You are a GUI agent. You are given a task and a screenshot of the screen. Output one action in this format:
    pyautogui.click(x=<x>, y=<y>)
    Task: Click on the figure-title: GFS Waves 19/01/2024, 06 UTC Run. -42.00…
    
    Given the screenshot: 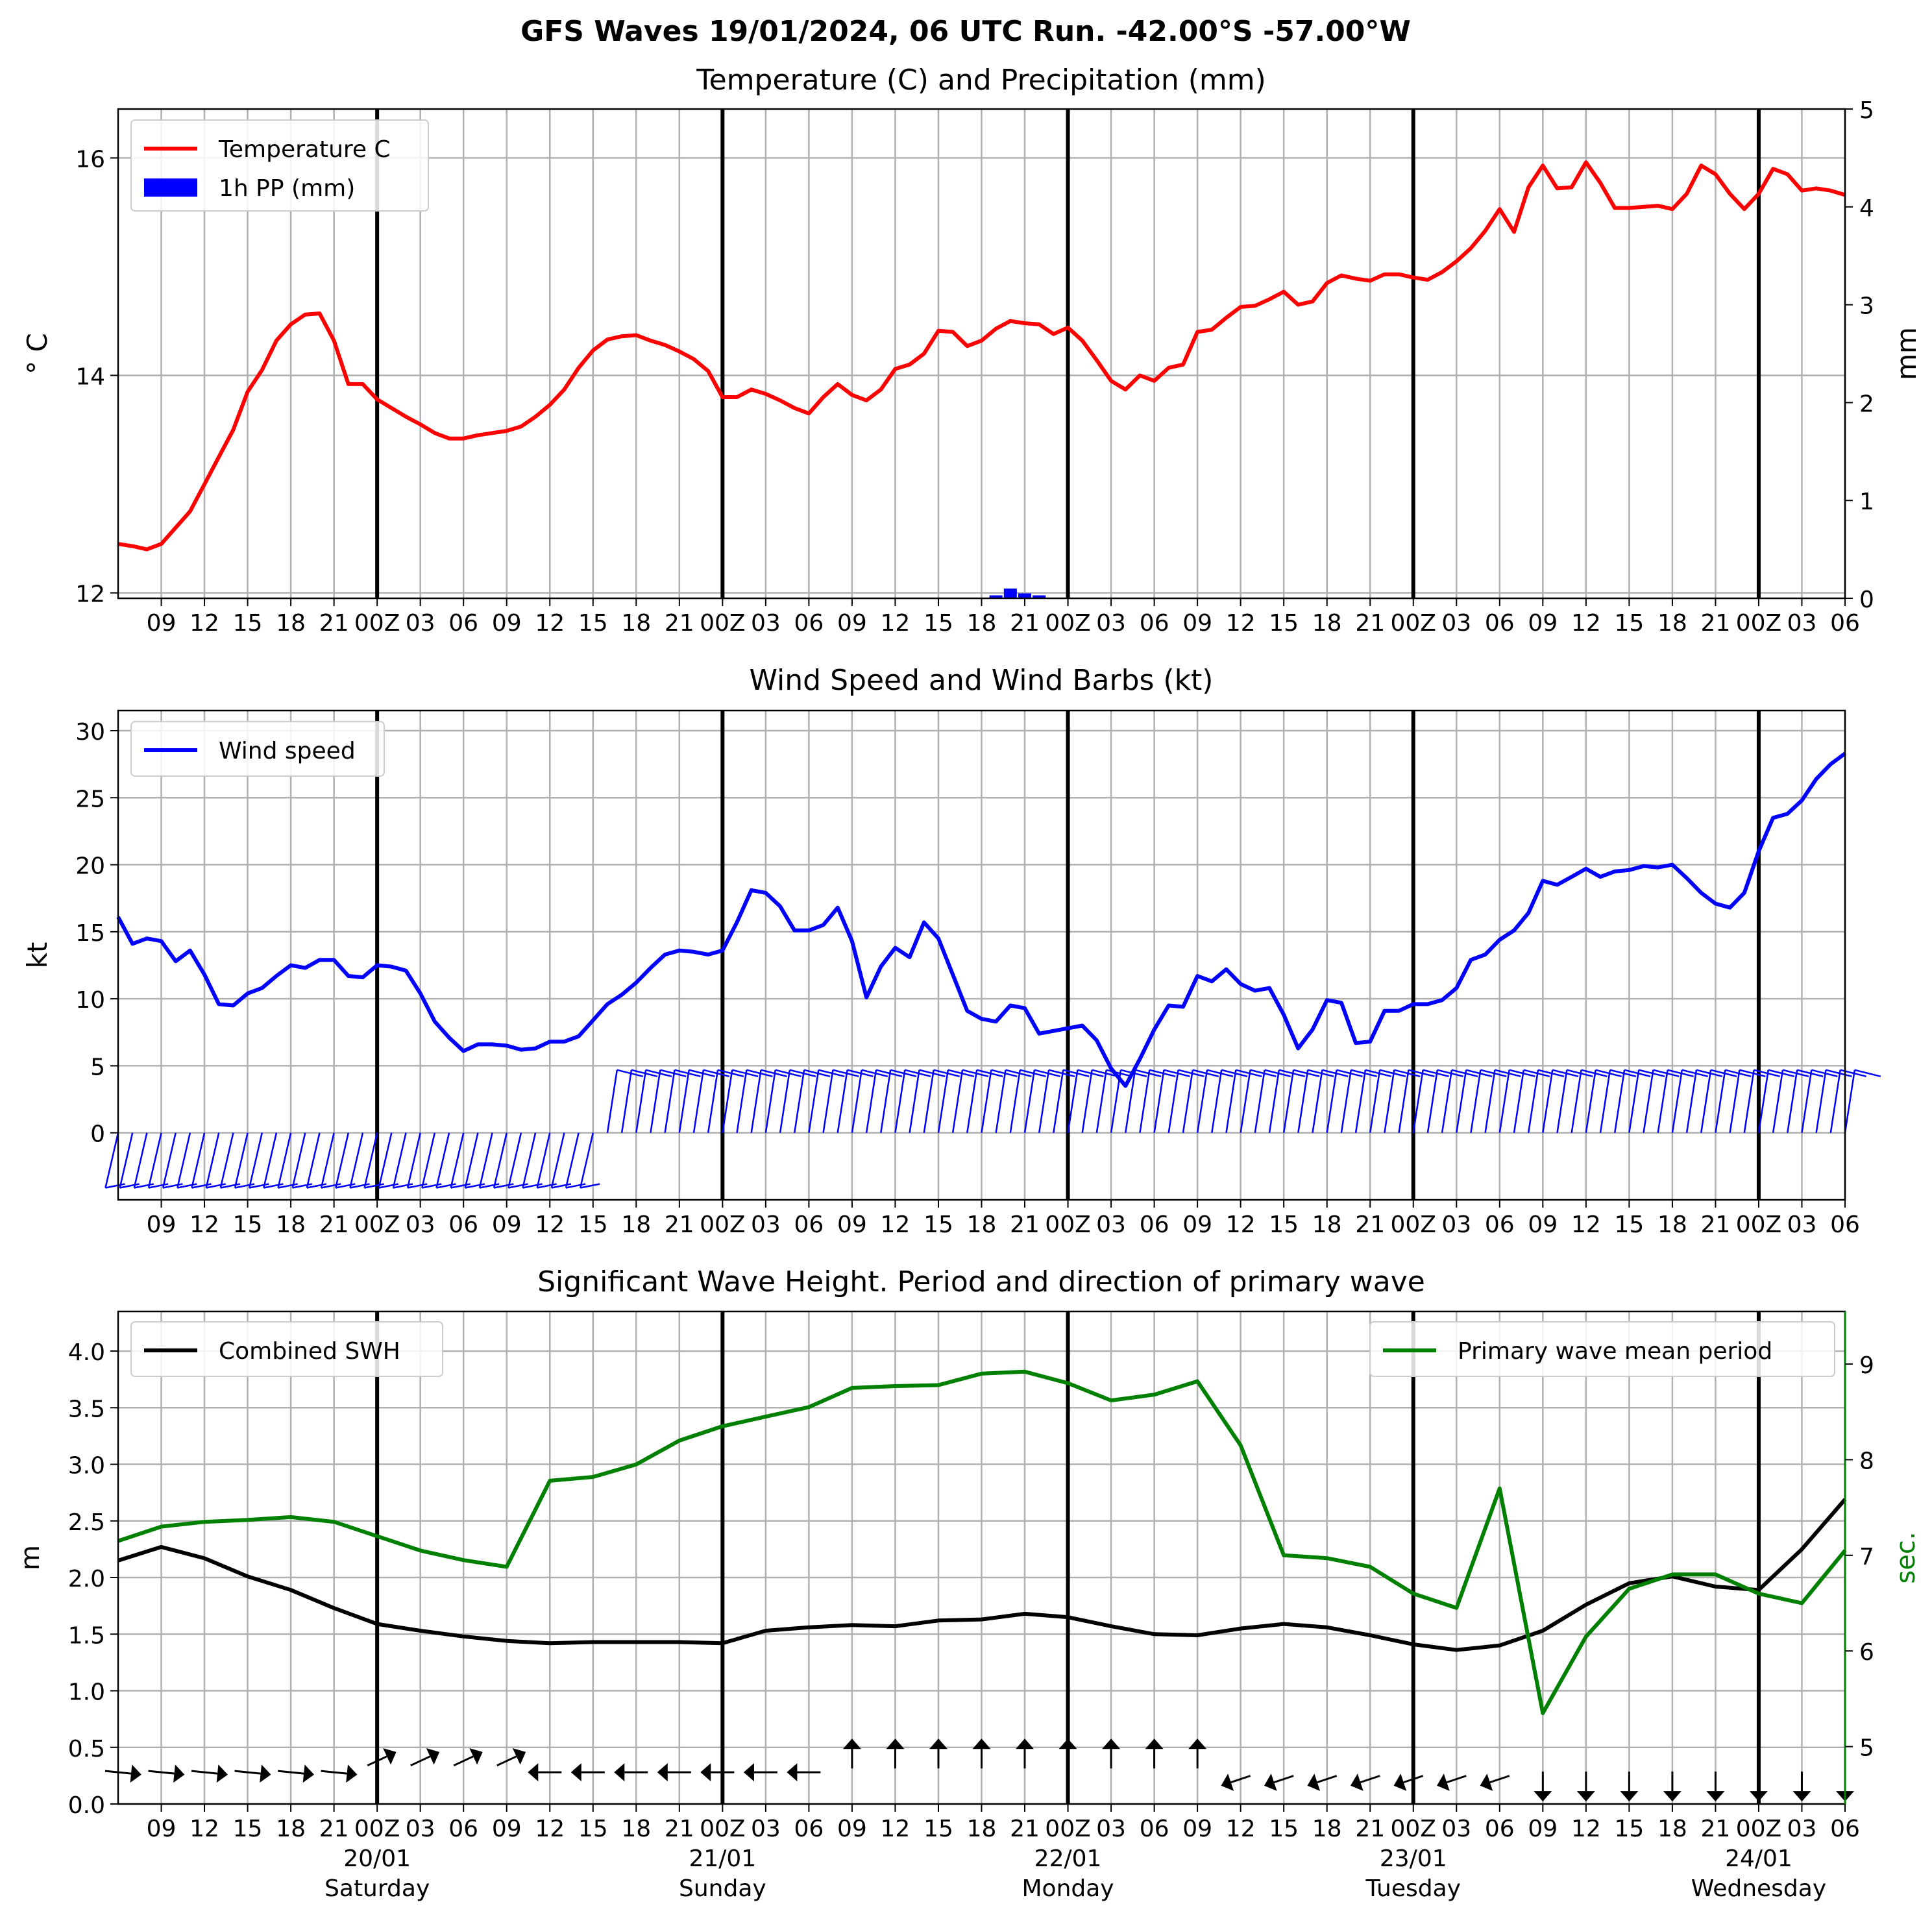 What is the action you would take?
    pyautogui.click(x=965, y=31)
    